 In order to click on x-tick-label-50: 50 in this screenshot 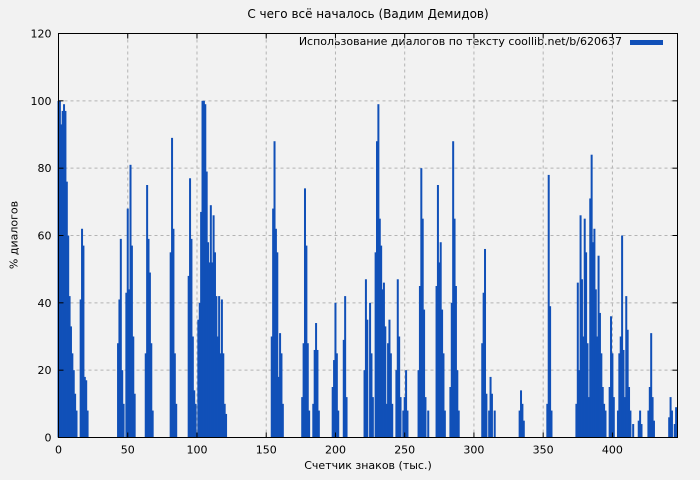, I will do `click(128, 450)`.